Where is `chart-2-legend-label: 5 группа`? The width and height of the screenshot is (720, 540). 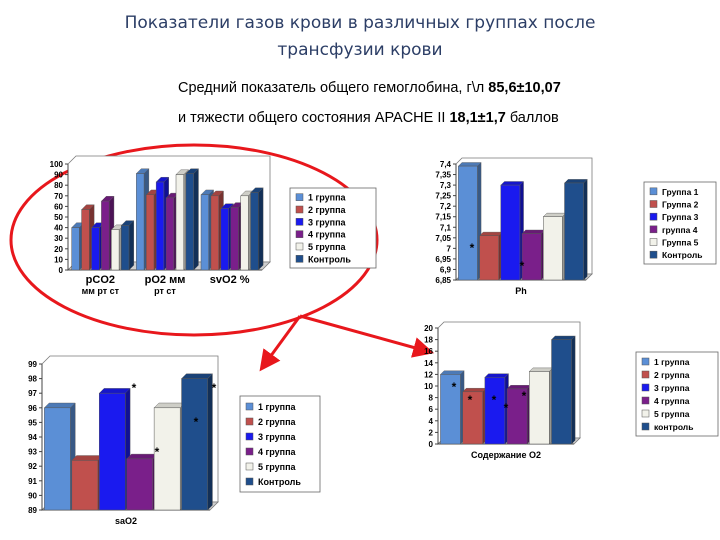
chart-2-legend-label: 5 группа is located at coordinates (277, 467).